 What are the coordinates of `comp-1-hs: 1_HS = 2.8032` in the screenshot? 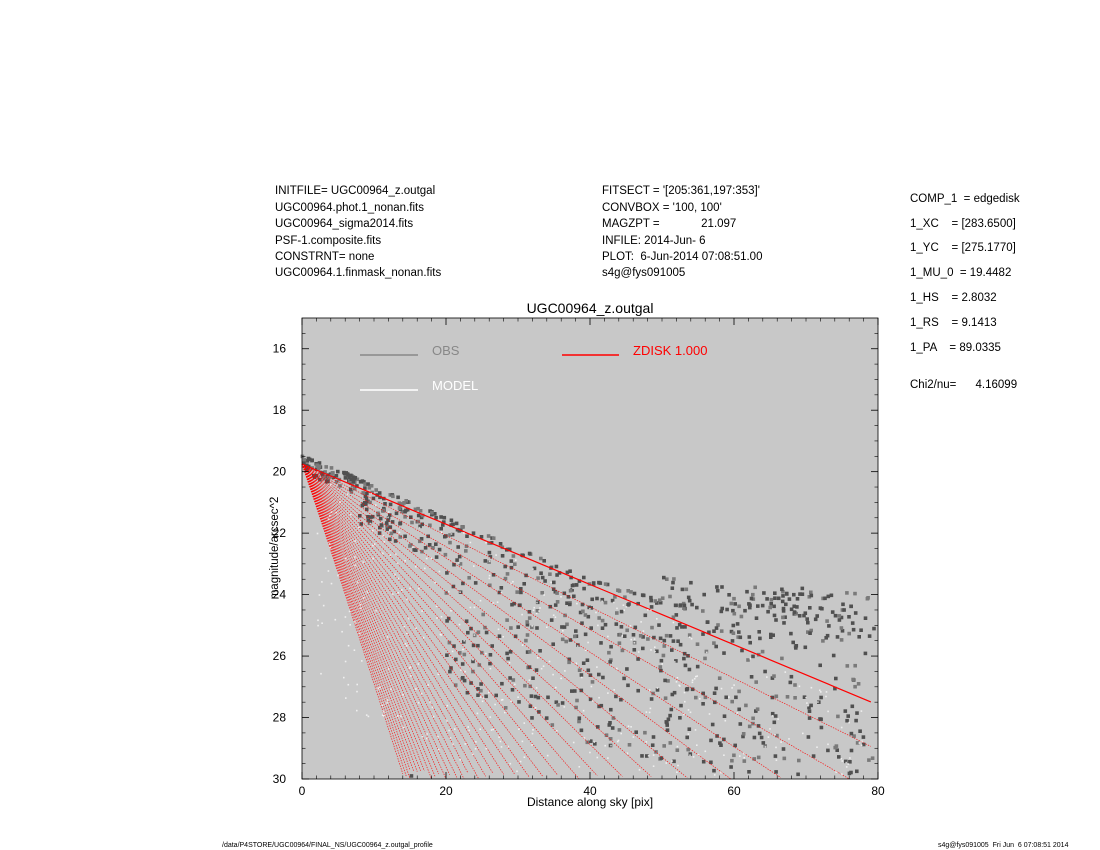 It's located at (953, 298).